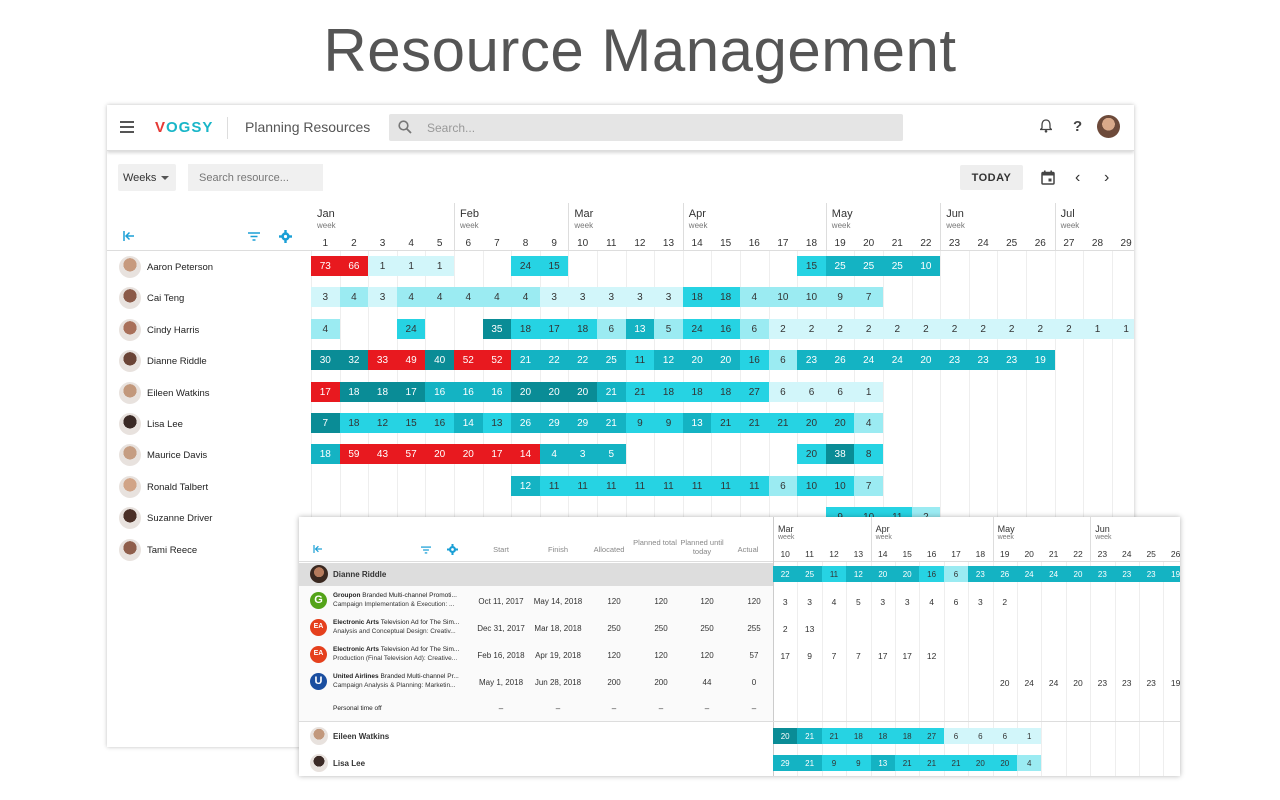 The width and height of the screenshot is (1280, 800). I want to click on allocation-cell: 29, so click(785, 763).